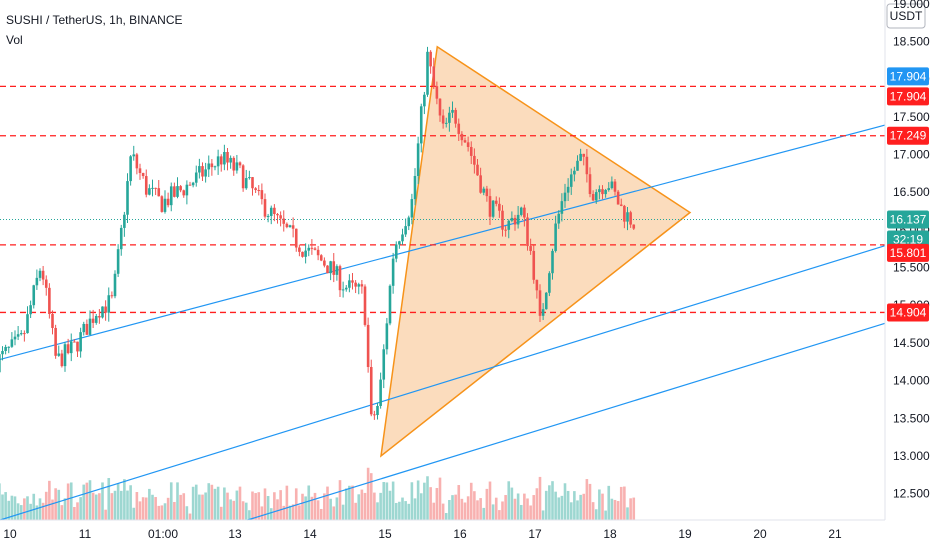 The width and height of the screenshot is (932, 550). I want to click on symbol-title: SUSHI / TetherUS, 1h, BINANCE, so click(94, 20).